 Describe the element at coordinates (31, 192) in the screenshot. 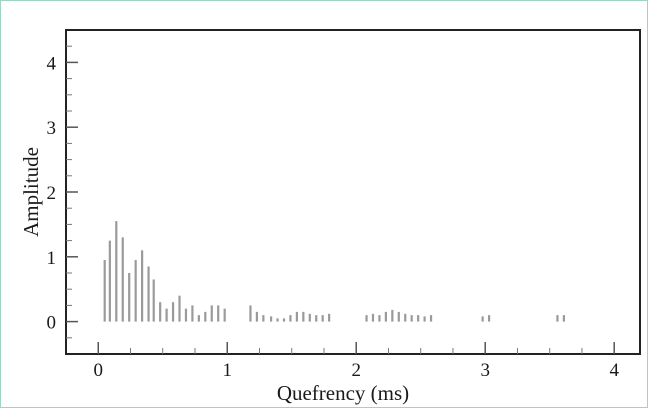

I see `y-axis-label: Amplitude` at that location.